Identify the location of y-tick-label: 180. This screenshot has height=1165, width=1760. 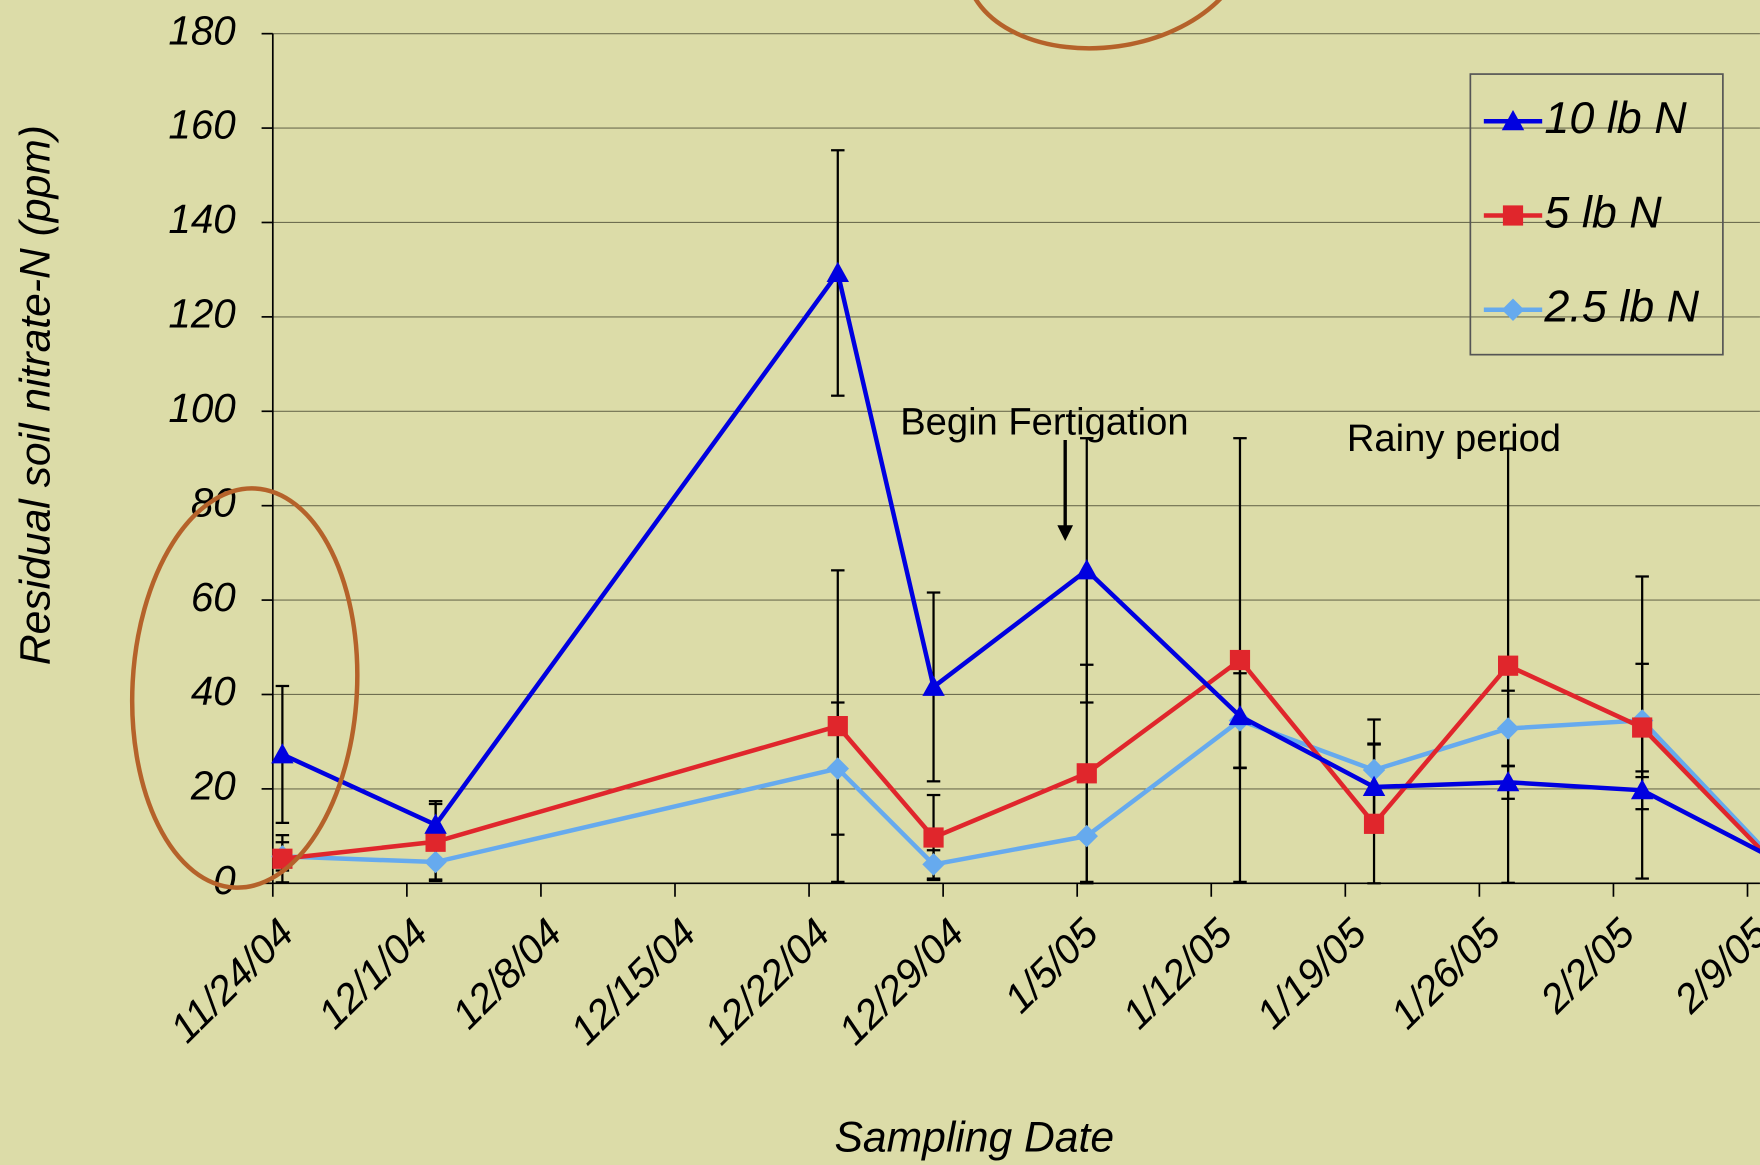
(202, 30).